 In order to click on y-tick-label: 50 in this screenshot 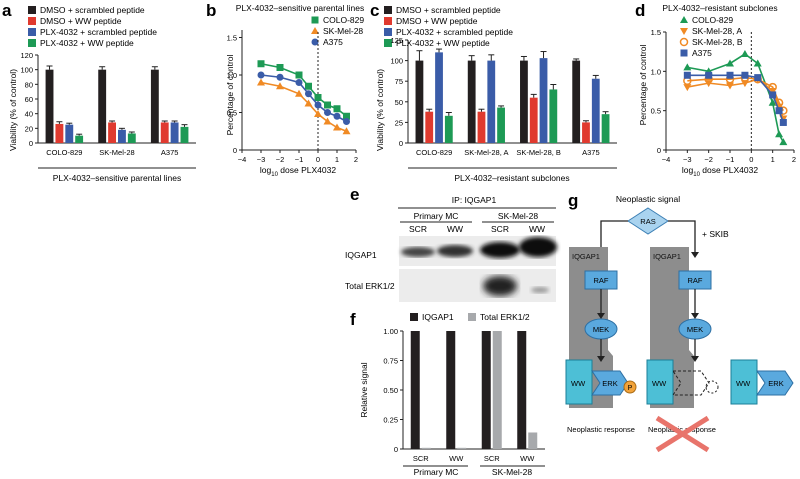, I will do `click(399, 102)`.